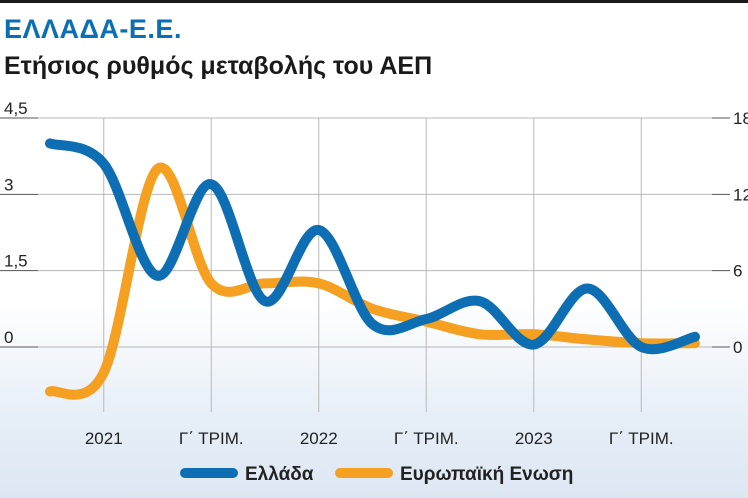  I want to click on chart-subtitle: Ετήσιος ρυθμός μεταβολής του ΑΕΠ, so click(218, 66).